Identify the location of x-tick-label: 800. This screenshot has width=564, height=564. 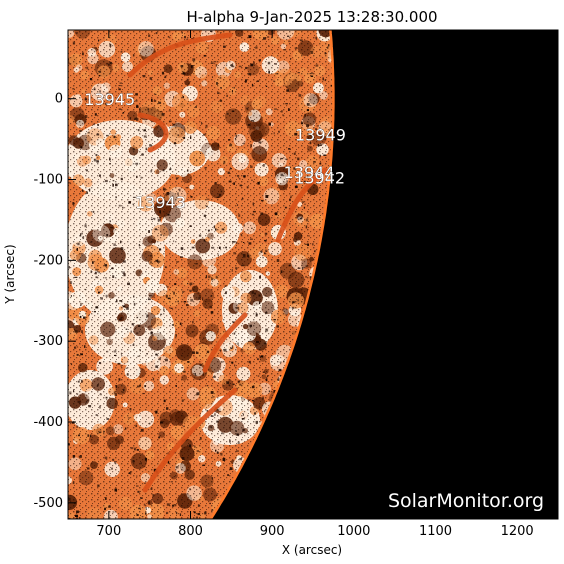
(190, 531).